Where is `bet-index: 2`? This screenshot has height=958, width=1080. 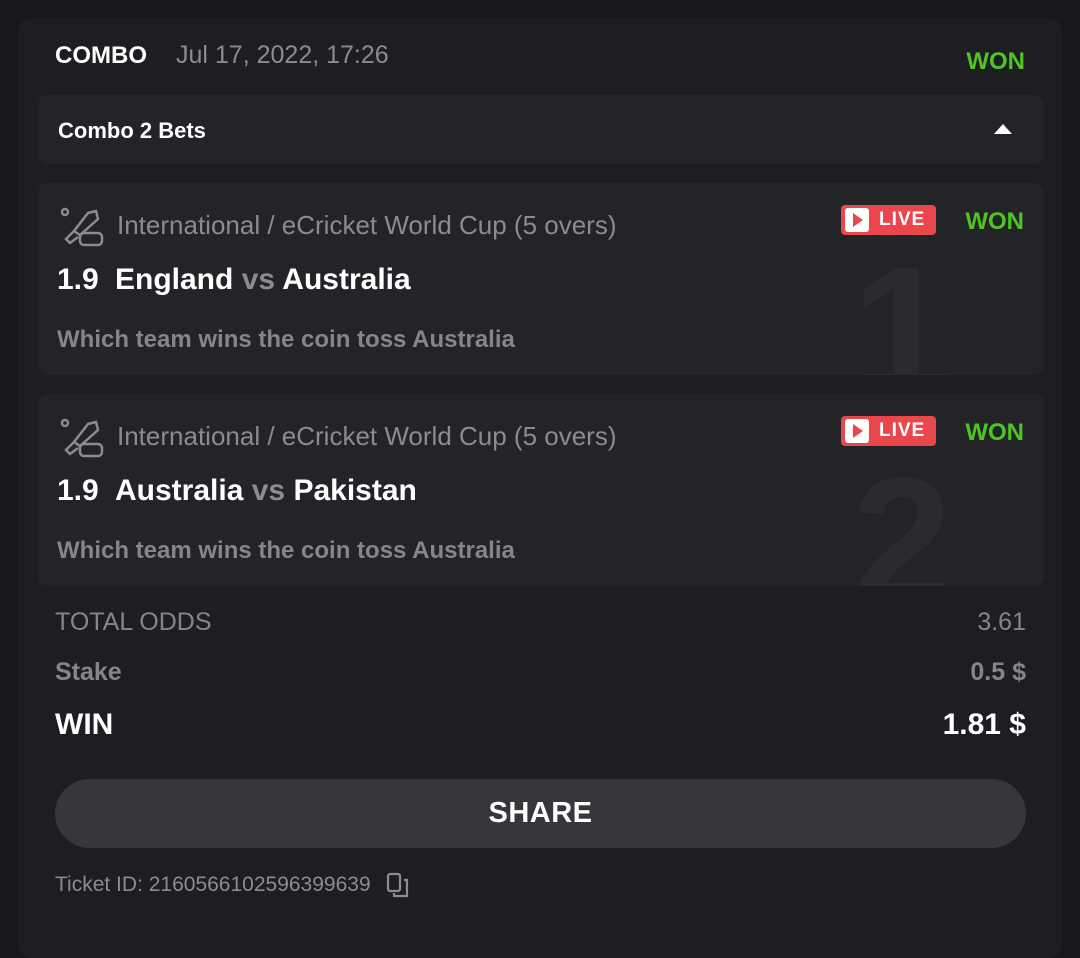 bet-index: 2 is located at coordinates (901, 514).